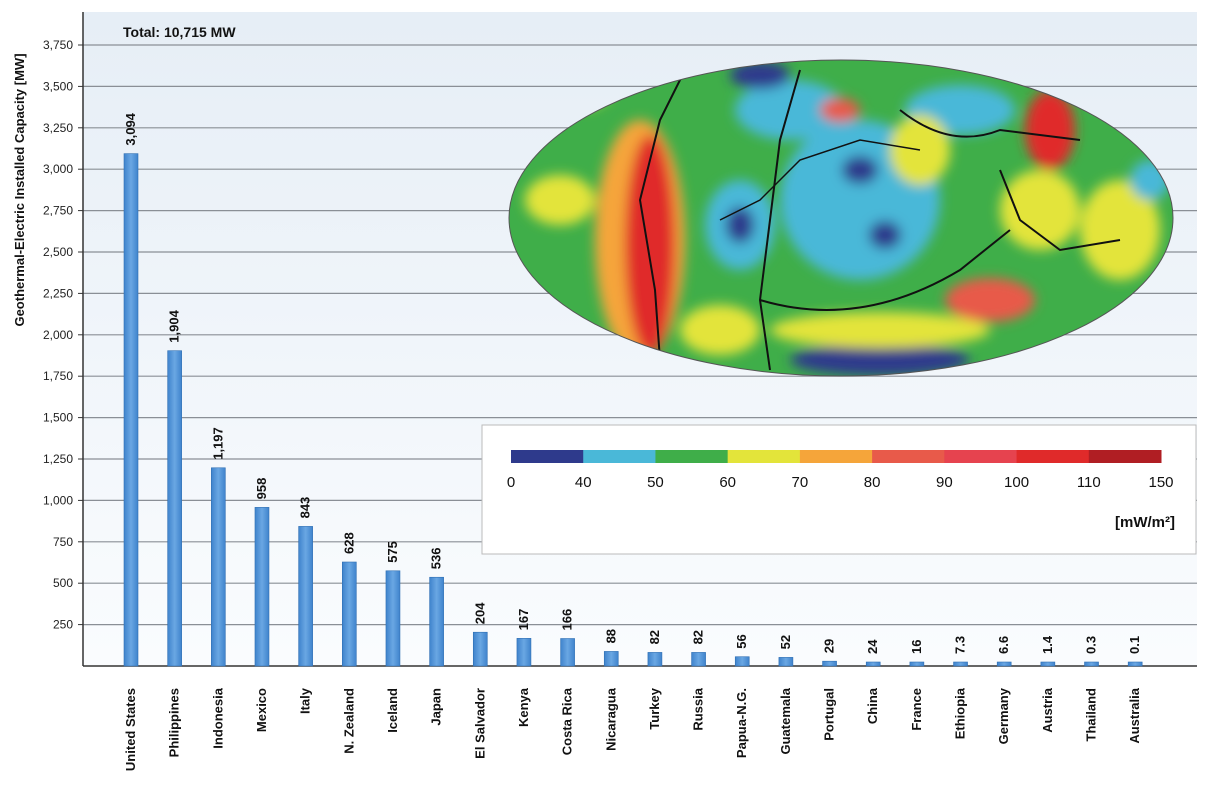 This screenshot has height=804, width=1217. Describe the element at coordinates (1003, 715) in the screenshot. I see `category-label: Germany` at that location.